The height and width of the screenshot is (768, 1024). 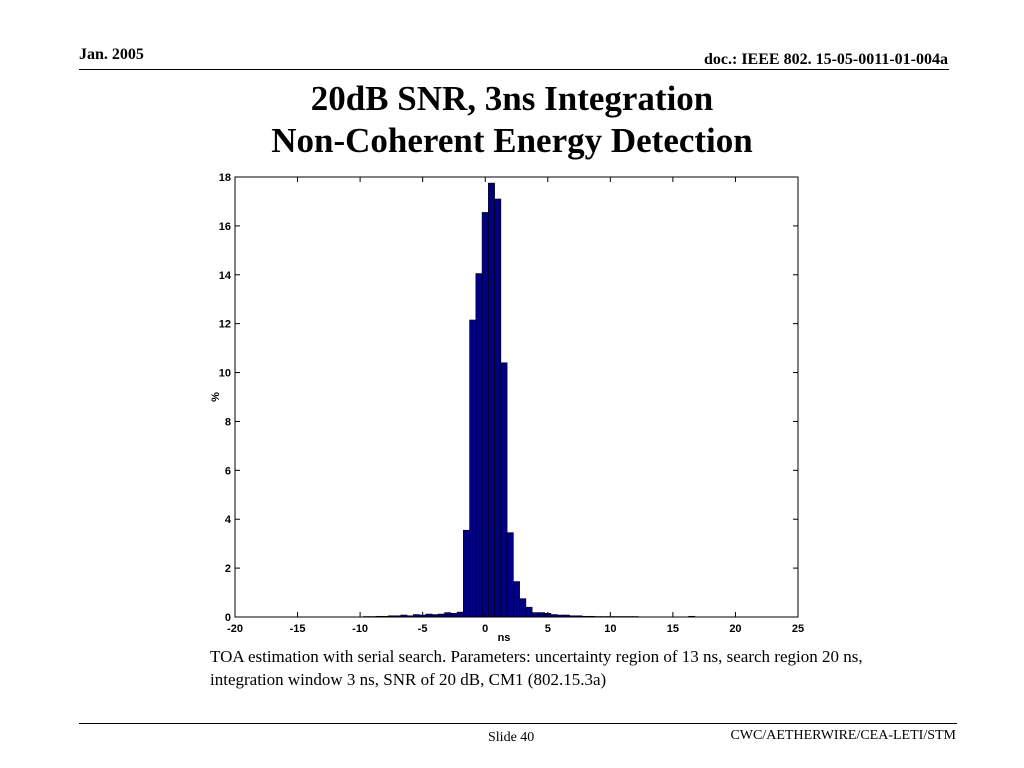 What do you see at coordinates (225, 178) in the screenshot?
I see `y-tick-label: 18` at bounding box center [225, 178].